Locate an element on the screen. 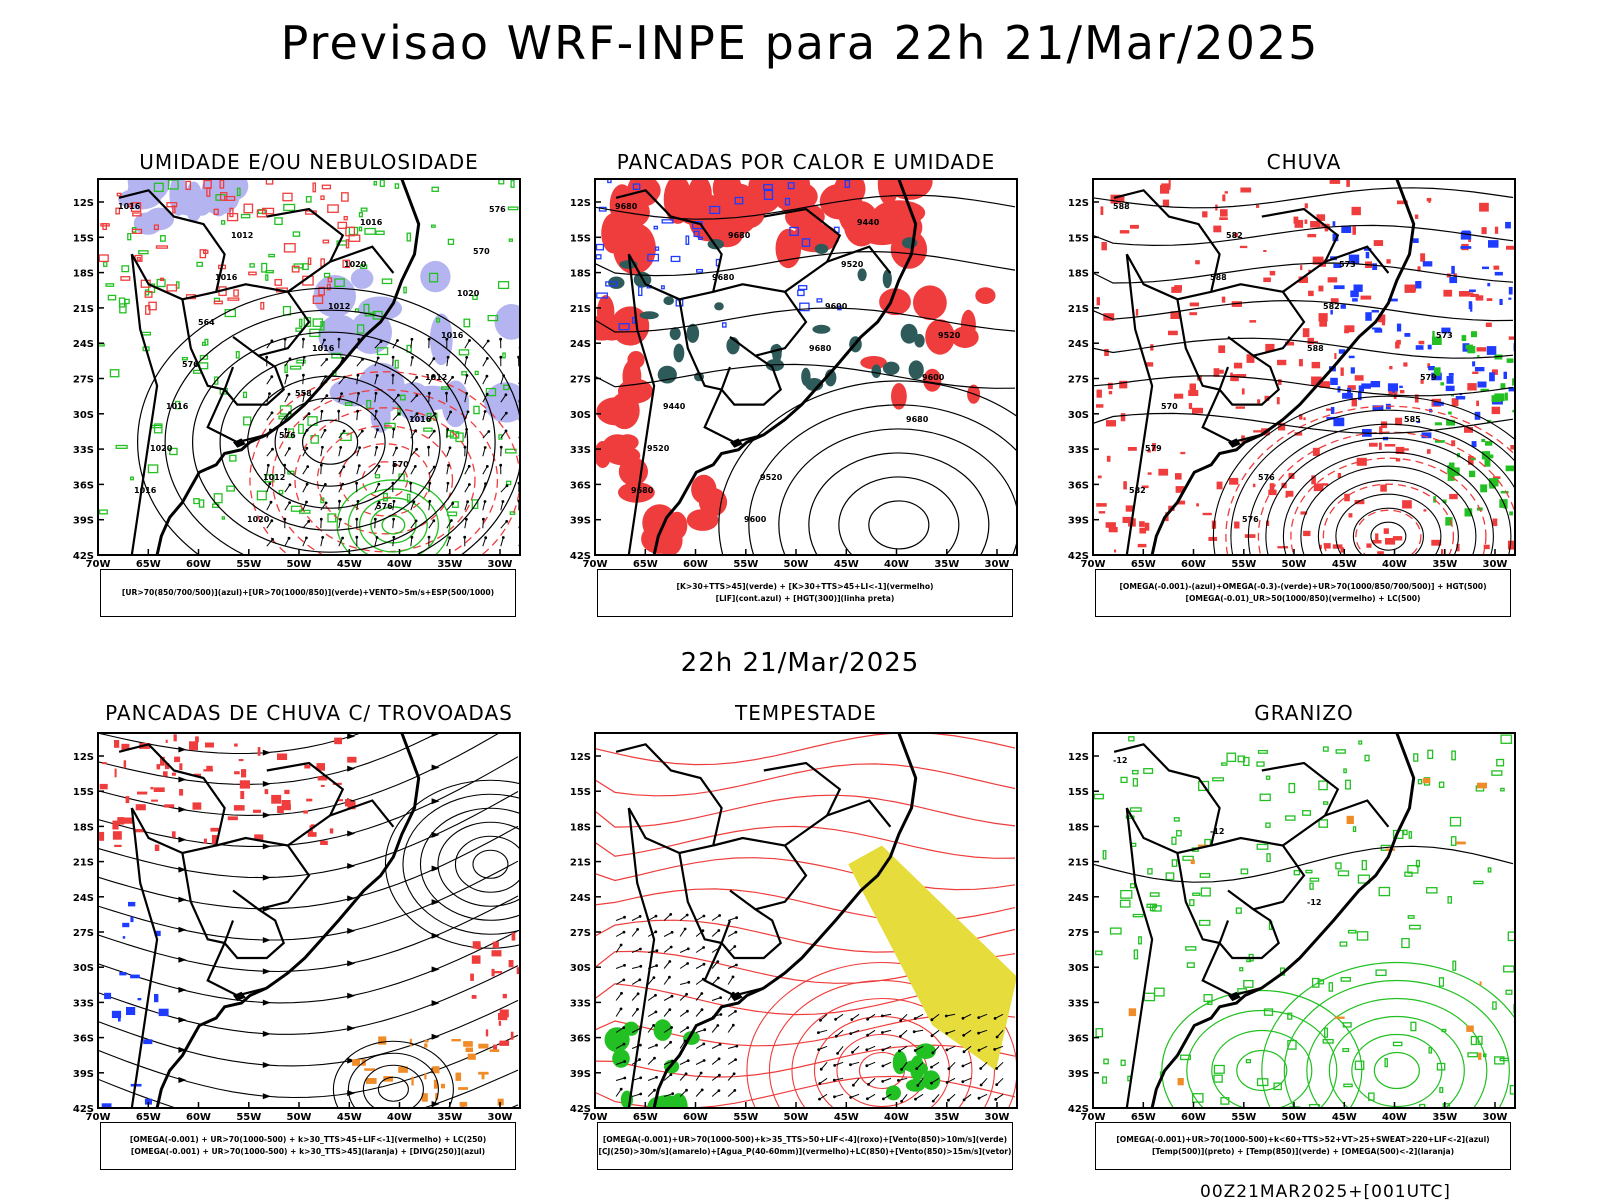  lat-label: 15S is located at coordinates (580, 792).